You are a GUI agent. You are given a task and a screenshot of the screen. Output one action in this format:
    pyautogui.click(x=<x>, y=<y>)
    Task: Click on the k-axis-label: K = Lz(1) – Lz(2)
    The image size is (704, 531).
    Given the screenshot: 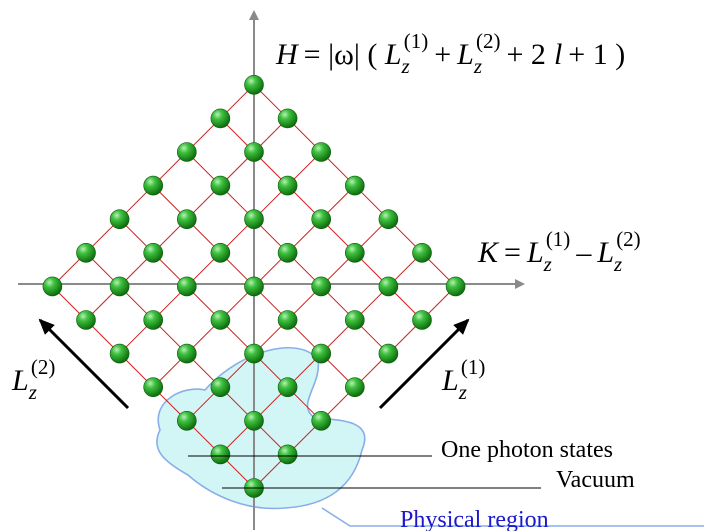 What is the action you would take?
    pyautogui.click(x=559, y=251)
    